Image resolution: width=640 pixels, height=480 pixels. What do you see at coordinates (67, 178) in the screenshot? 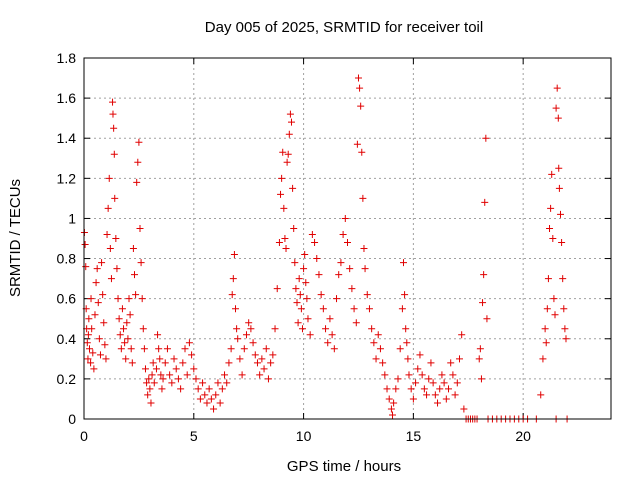
I see `y-tick-label: 1.2` at bounding box center [67, 178].